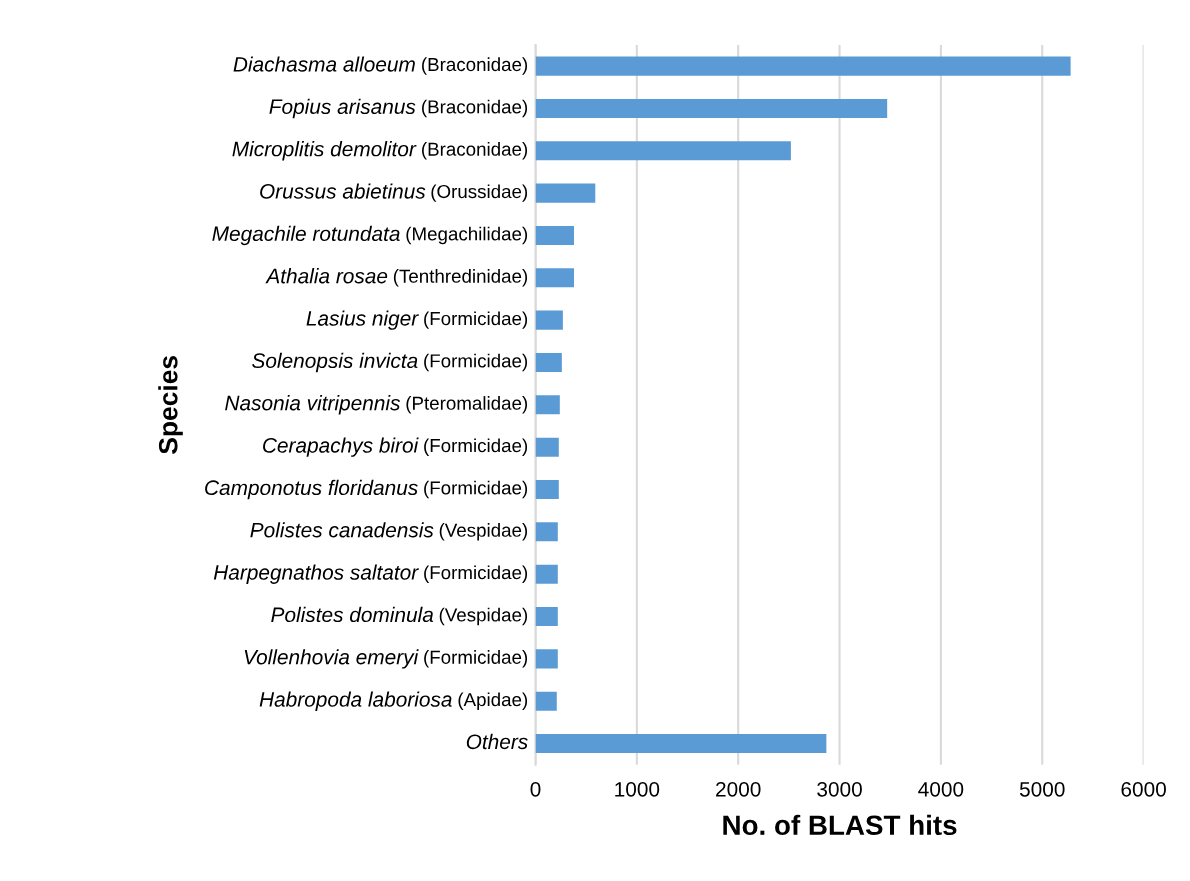 This screenshot has height=881, width=1190. What do you see at coordinates (839, 789) in the screenshot?
I see `x-tick-label: 3000` at bounding box center [839, 789].